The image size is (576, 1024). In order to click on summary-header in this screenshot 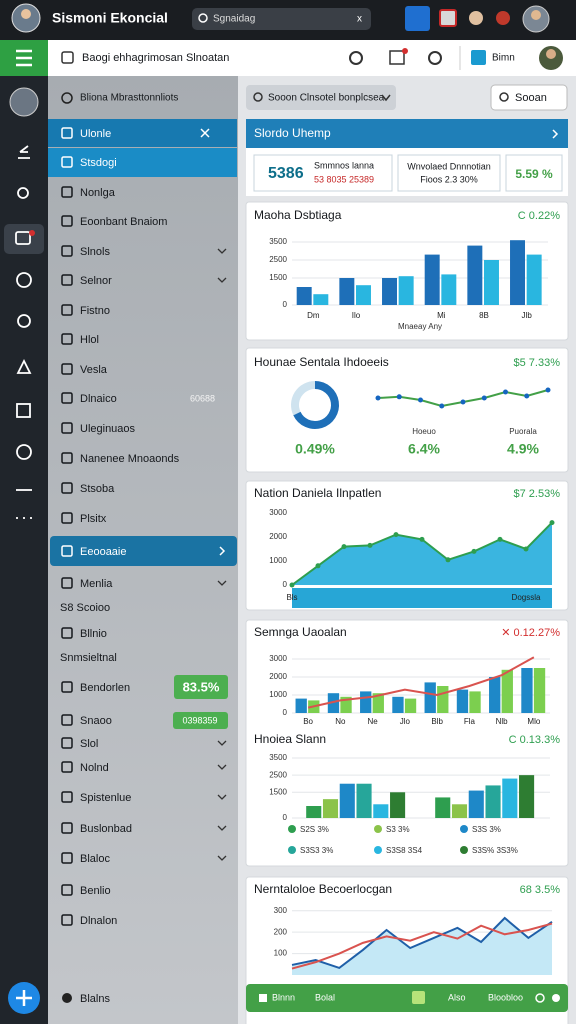, I will do `click(407, 133)`.